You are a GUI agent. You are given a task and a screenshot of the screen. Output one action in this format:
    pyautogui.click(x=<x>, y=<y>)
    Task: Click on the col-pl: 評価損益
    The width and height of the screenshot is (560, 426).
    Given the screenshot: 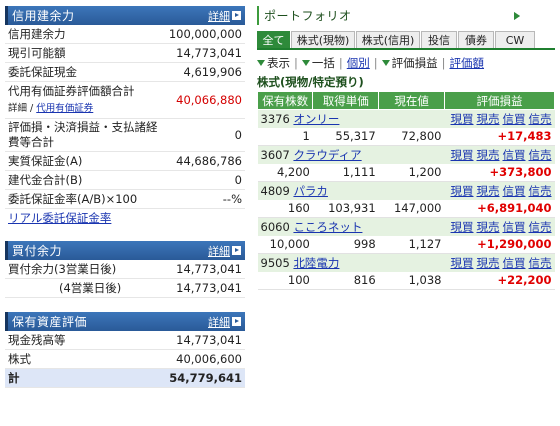 What is the action you would take?
    pyautogui.click(x=499, y=100)
    